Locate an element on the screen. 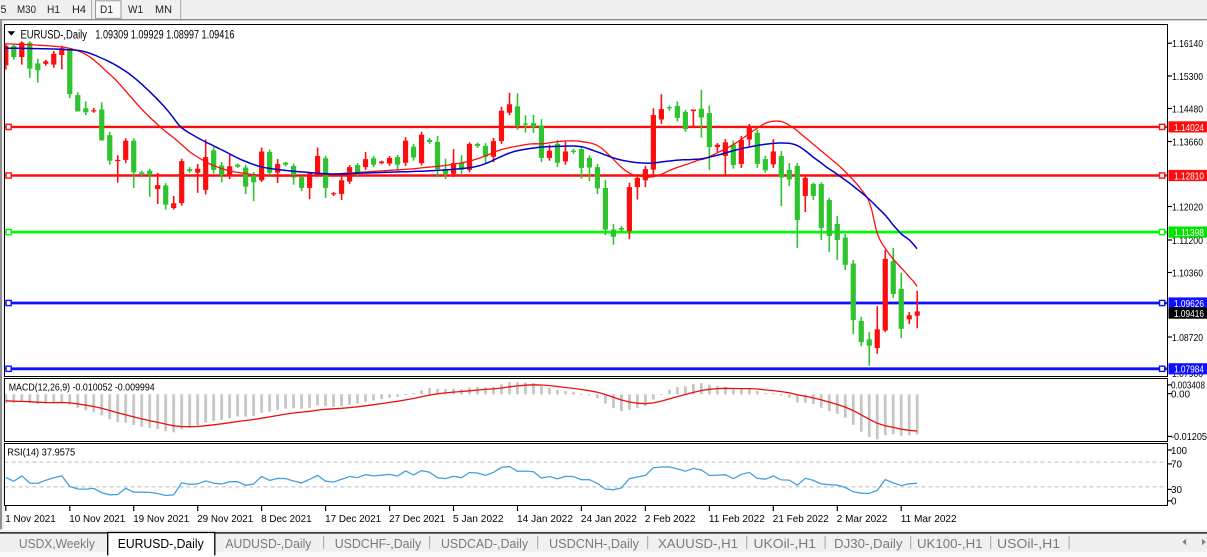 This screenshot has width=1207, height=557. svg-text: 10 Nov 2021 is located at coordinates (97, 519).